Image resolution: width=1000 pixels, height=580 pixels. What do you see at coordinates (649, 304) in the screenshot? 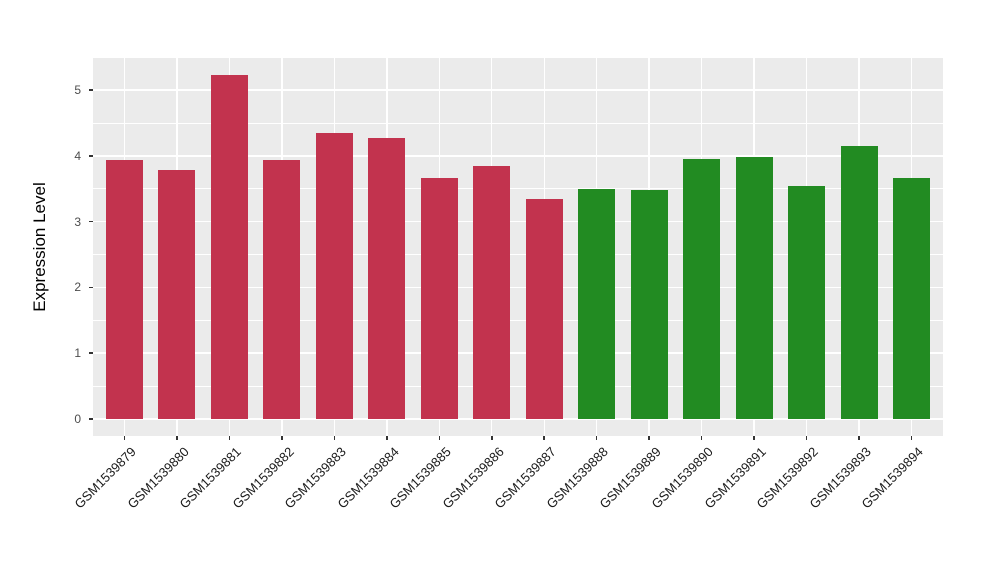
I see `bar-GSM1539889` at bounding box center [649, 304].